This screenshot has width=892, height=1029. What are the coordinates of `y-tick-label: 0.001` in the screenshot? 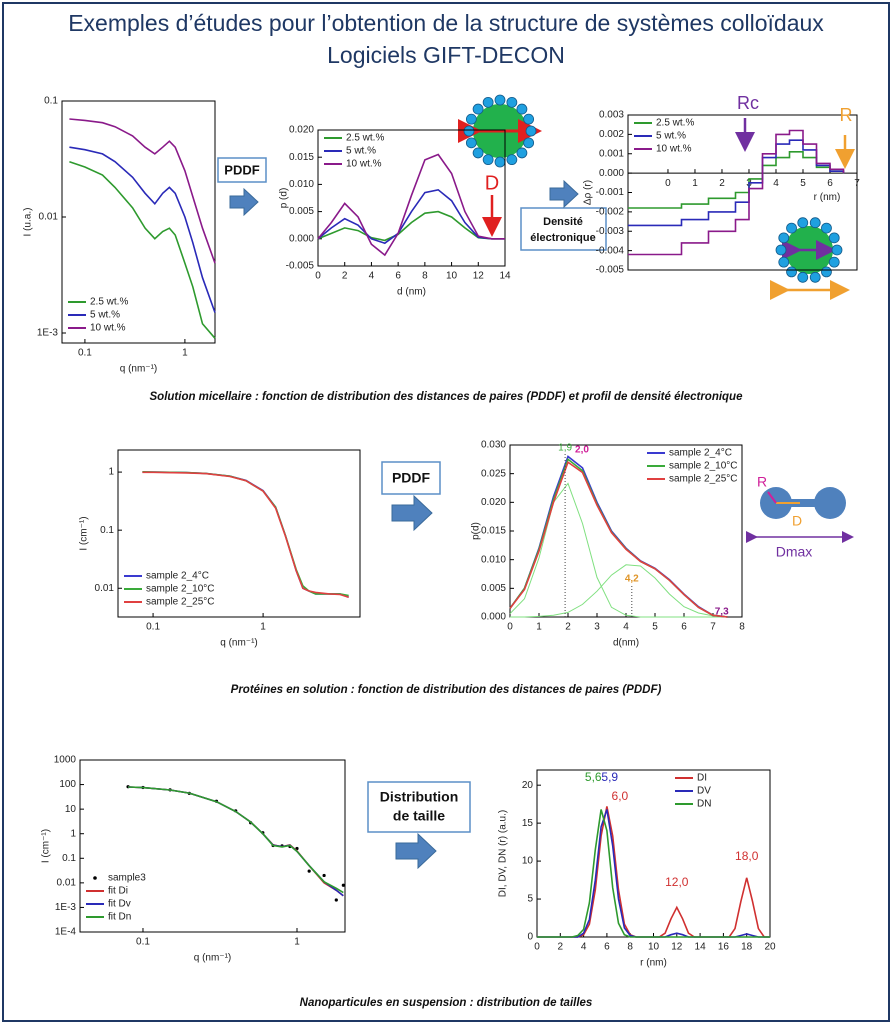 It's located at (611, 153).